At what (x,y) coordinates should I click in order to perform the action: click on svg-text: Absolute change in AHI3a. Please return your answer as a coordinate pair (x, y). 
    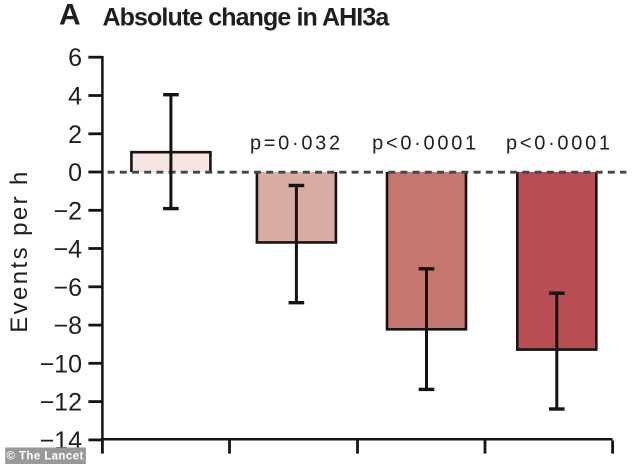
    Looking at the image, I should click on (247, 18).